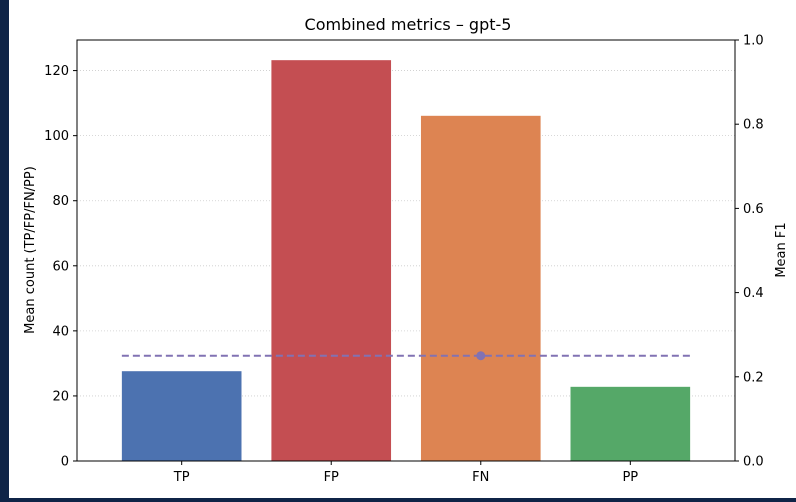 Image resolution: width=796 pixels, height=502 pixels. What do you see at coordinates (753, 377) in the screenshot?
I see `y2-tick-label: 0.2` at bounding box center [753, 377].